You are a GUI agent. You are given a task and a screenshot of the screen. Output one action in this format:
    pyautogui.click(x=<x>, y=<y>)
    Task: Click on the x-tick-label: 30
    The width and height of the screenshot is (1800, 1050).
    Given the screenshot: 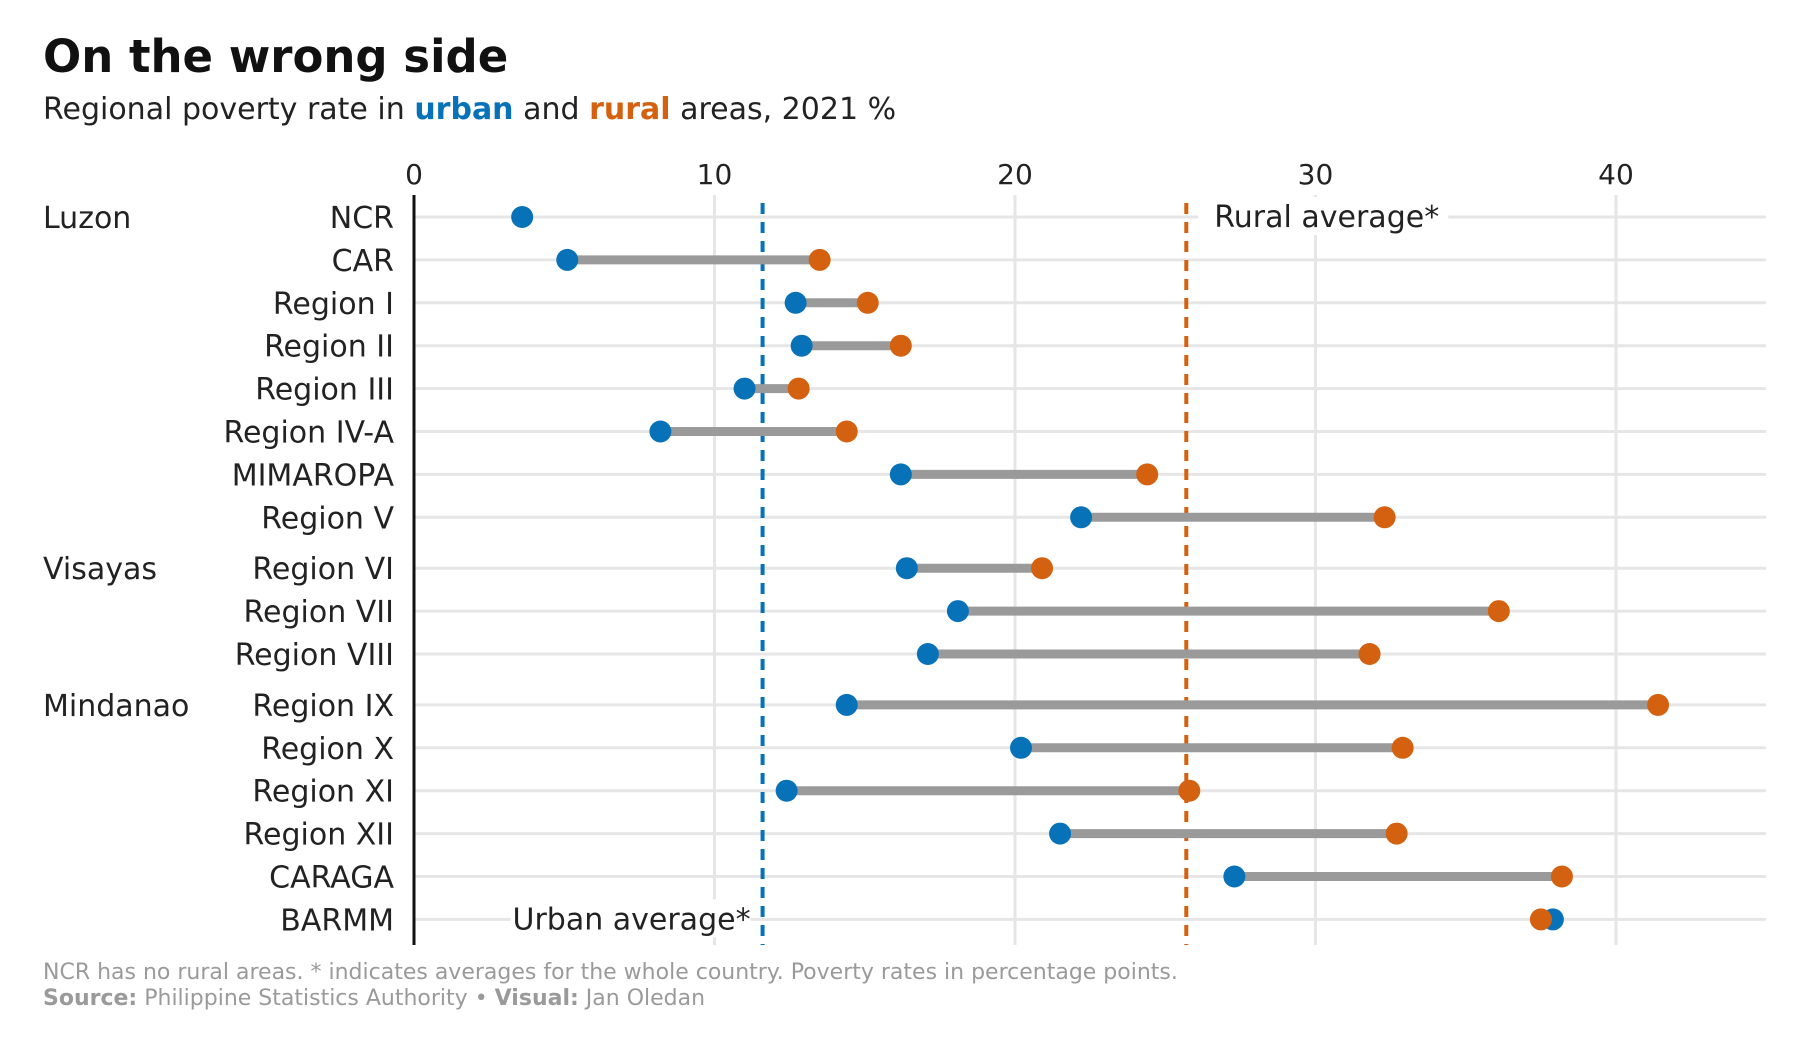 What is the action you would take?
    pyautogui.click(x=1316, y=174)
    